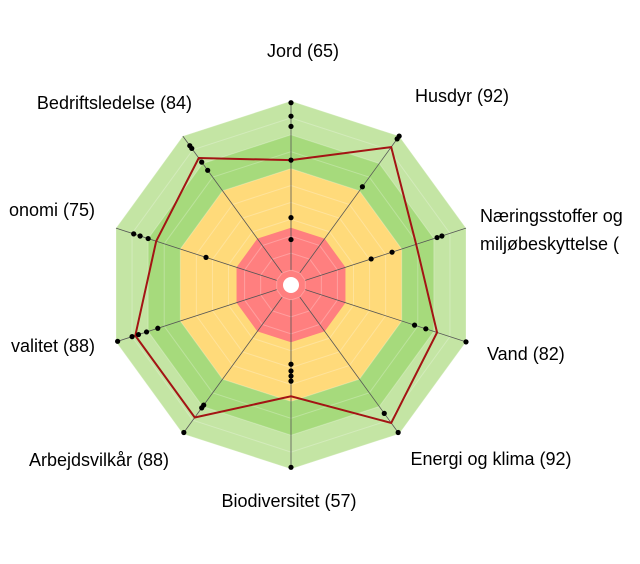  What do you see at coordinates (551, 216) in the screenshot?
I see `axis-label: Næringsstoffer og` at bounding box center [551, 216].